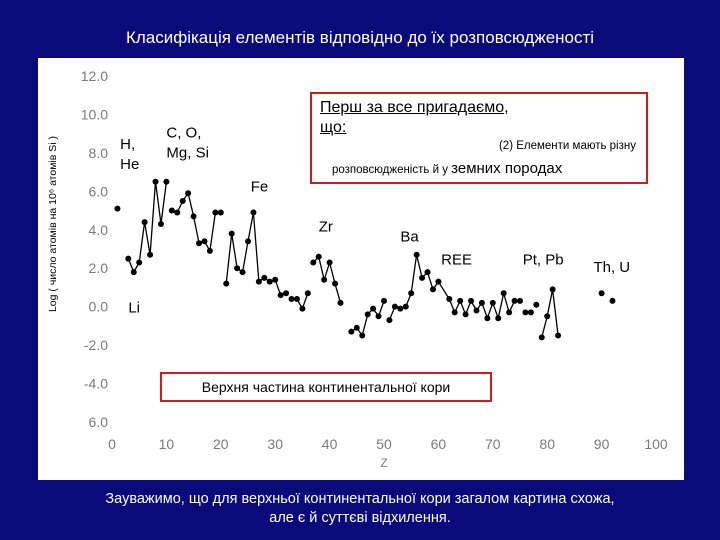 Image resolution: width=720 pixels, height=540 pixels. I want to click on element-group-label: REE, so click(456, 259).